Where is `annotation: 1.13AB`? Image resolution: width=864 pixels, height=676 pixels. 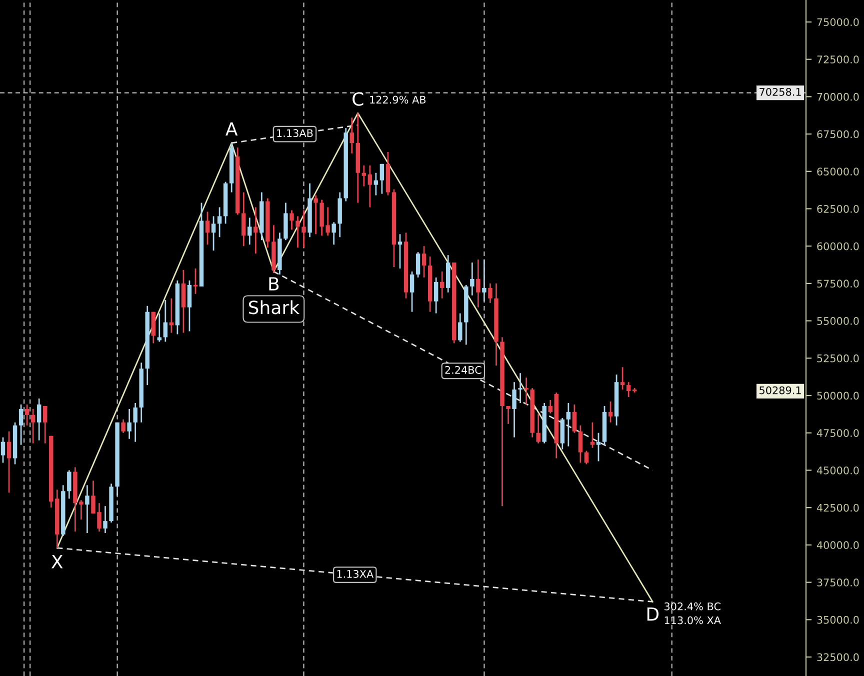
annotation: 1.13AB is located at coordinates (295, 133).